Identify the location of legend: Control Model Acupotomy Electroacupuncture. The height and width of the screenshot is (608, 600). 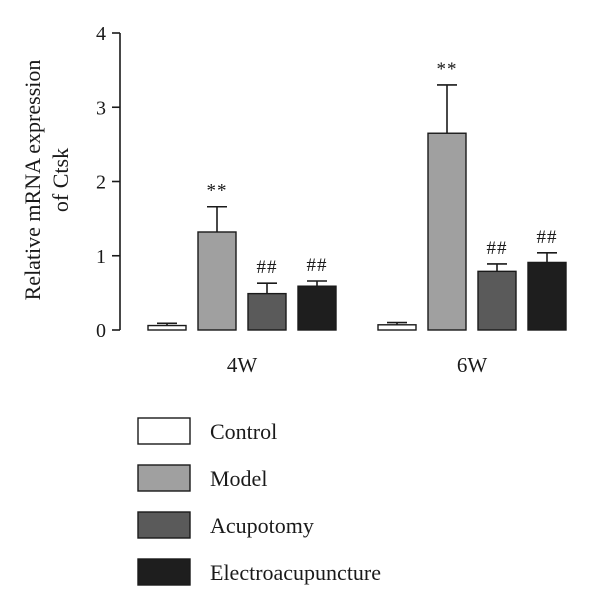
(259, 501).